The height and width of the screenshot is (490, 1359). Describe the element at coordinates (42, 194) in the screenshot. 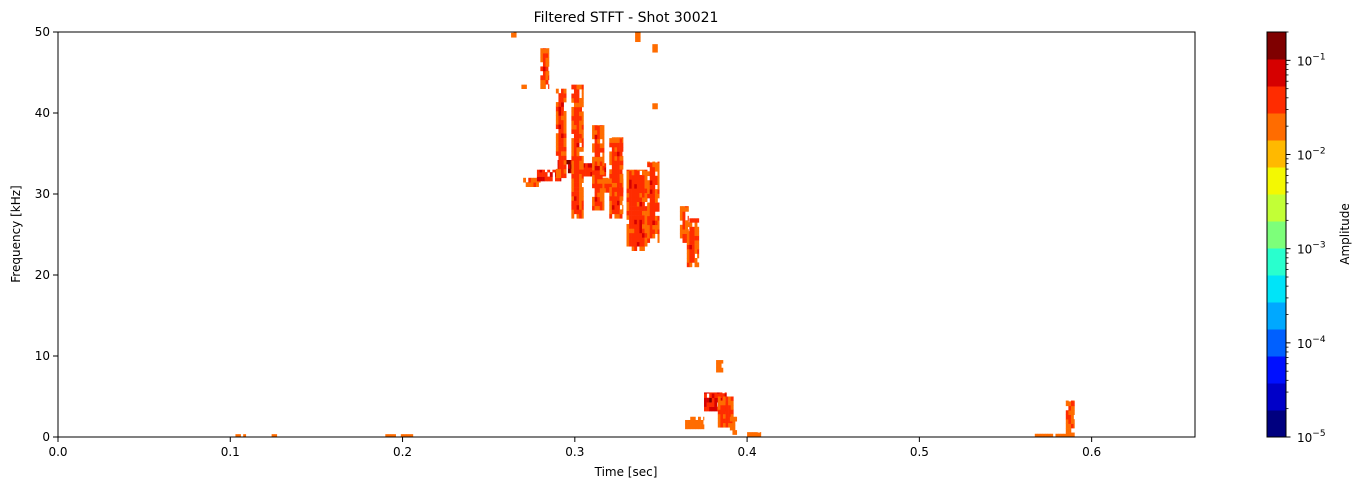

I see `y-tick-label: 30` at that location.